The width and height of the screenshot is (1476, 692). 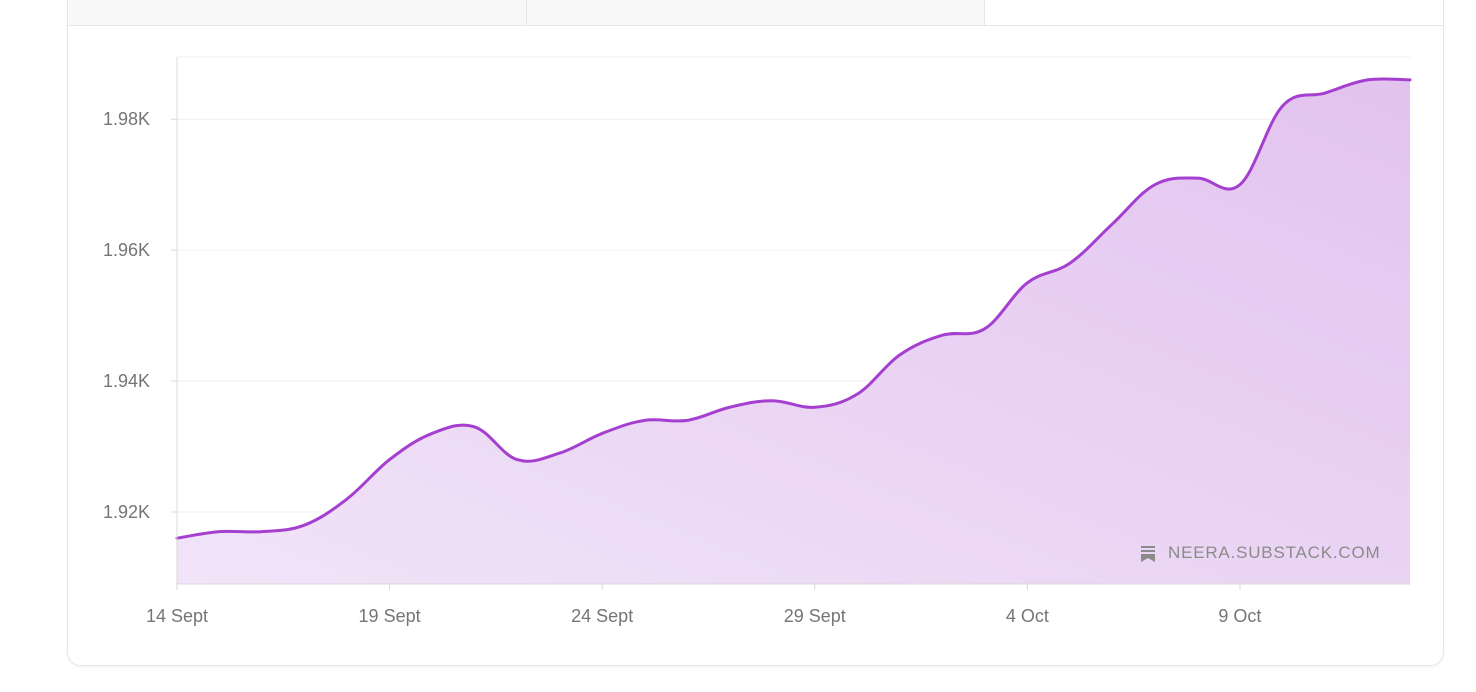 What do you see at coordinates (126, 381) in the screenshot?
I see `y-tick-label: 1.94K` at bounding box center [126, 381].